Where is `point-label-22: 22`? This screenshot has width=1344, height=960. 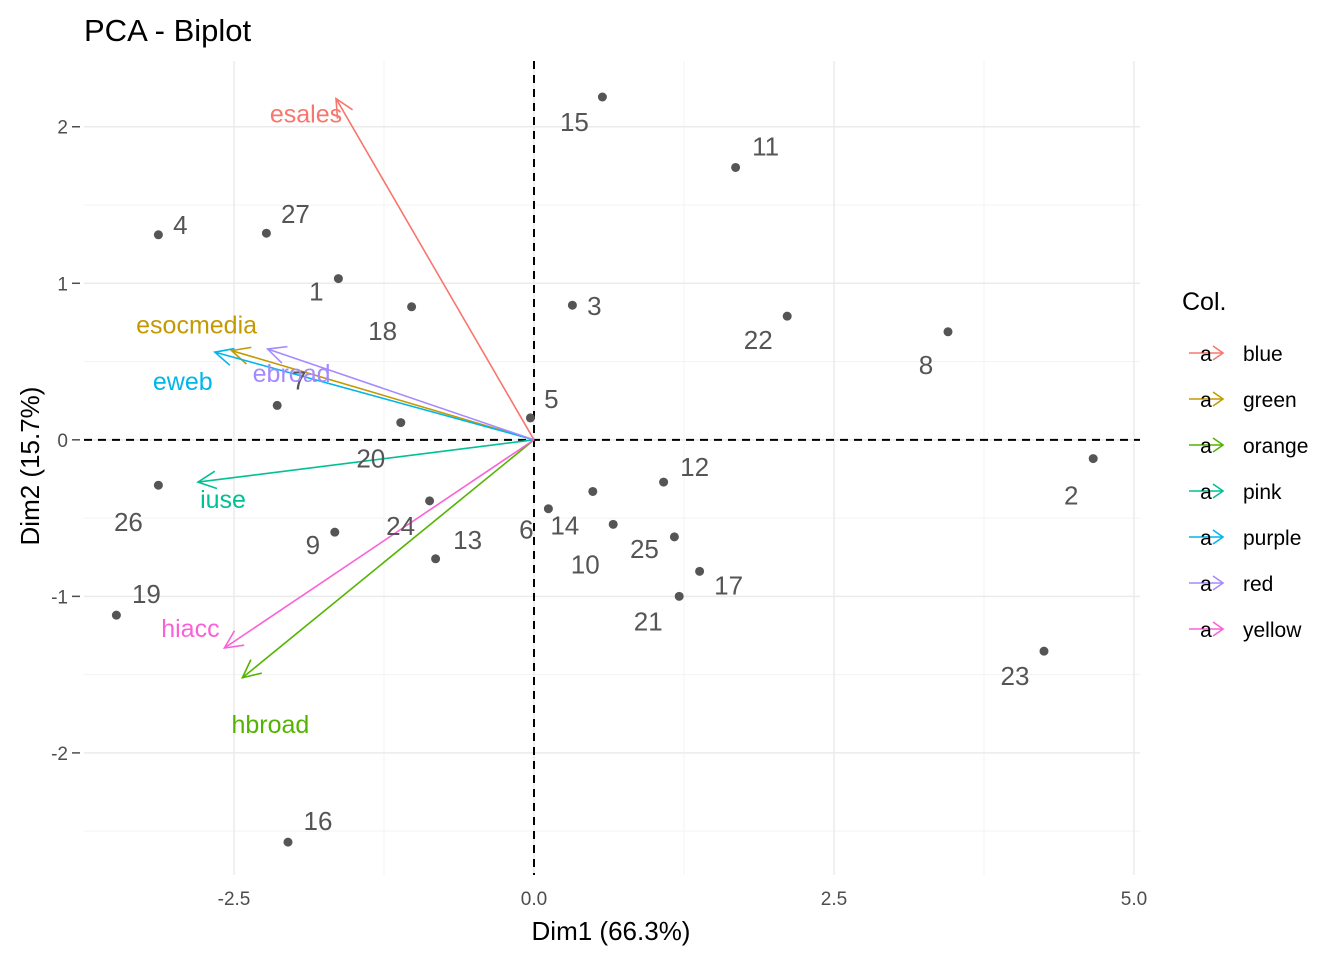
point-label-22: 22 is located at coordinates (758, 340).